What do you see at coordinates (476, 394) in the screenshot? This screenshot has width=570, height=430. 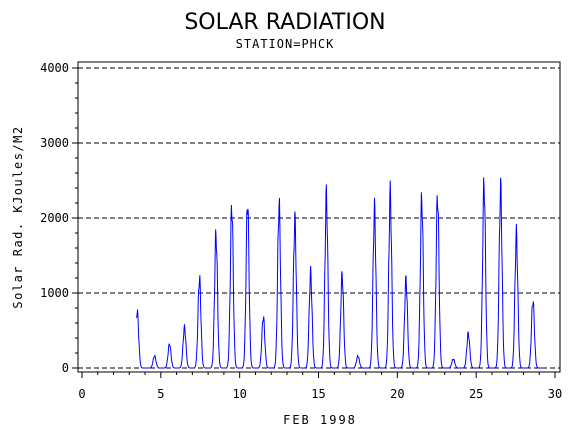 I see `x-tick-label-25: 25` at bounding box center [476, 394].